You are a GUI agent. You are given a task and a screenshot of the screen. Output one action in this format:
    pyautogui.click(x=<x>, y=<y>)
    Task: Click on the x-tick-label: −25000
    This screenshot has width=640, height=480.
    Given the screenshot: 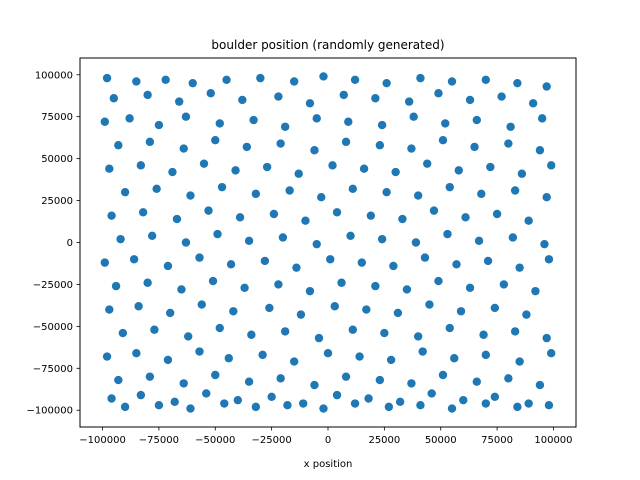 What is the action you would take?
    pyautogui.click(x=272, y=440)
    